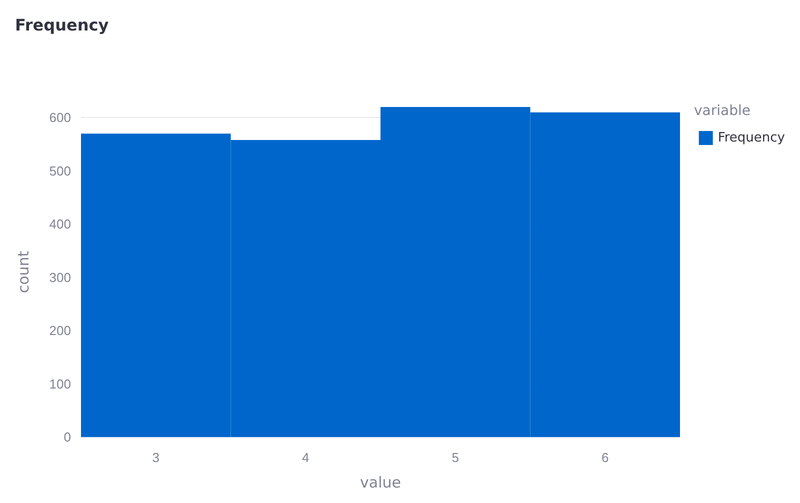  Describe the element at coordinates (60, 118) in the screenshot. I see `y-tick-label: 600` at that location.